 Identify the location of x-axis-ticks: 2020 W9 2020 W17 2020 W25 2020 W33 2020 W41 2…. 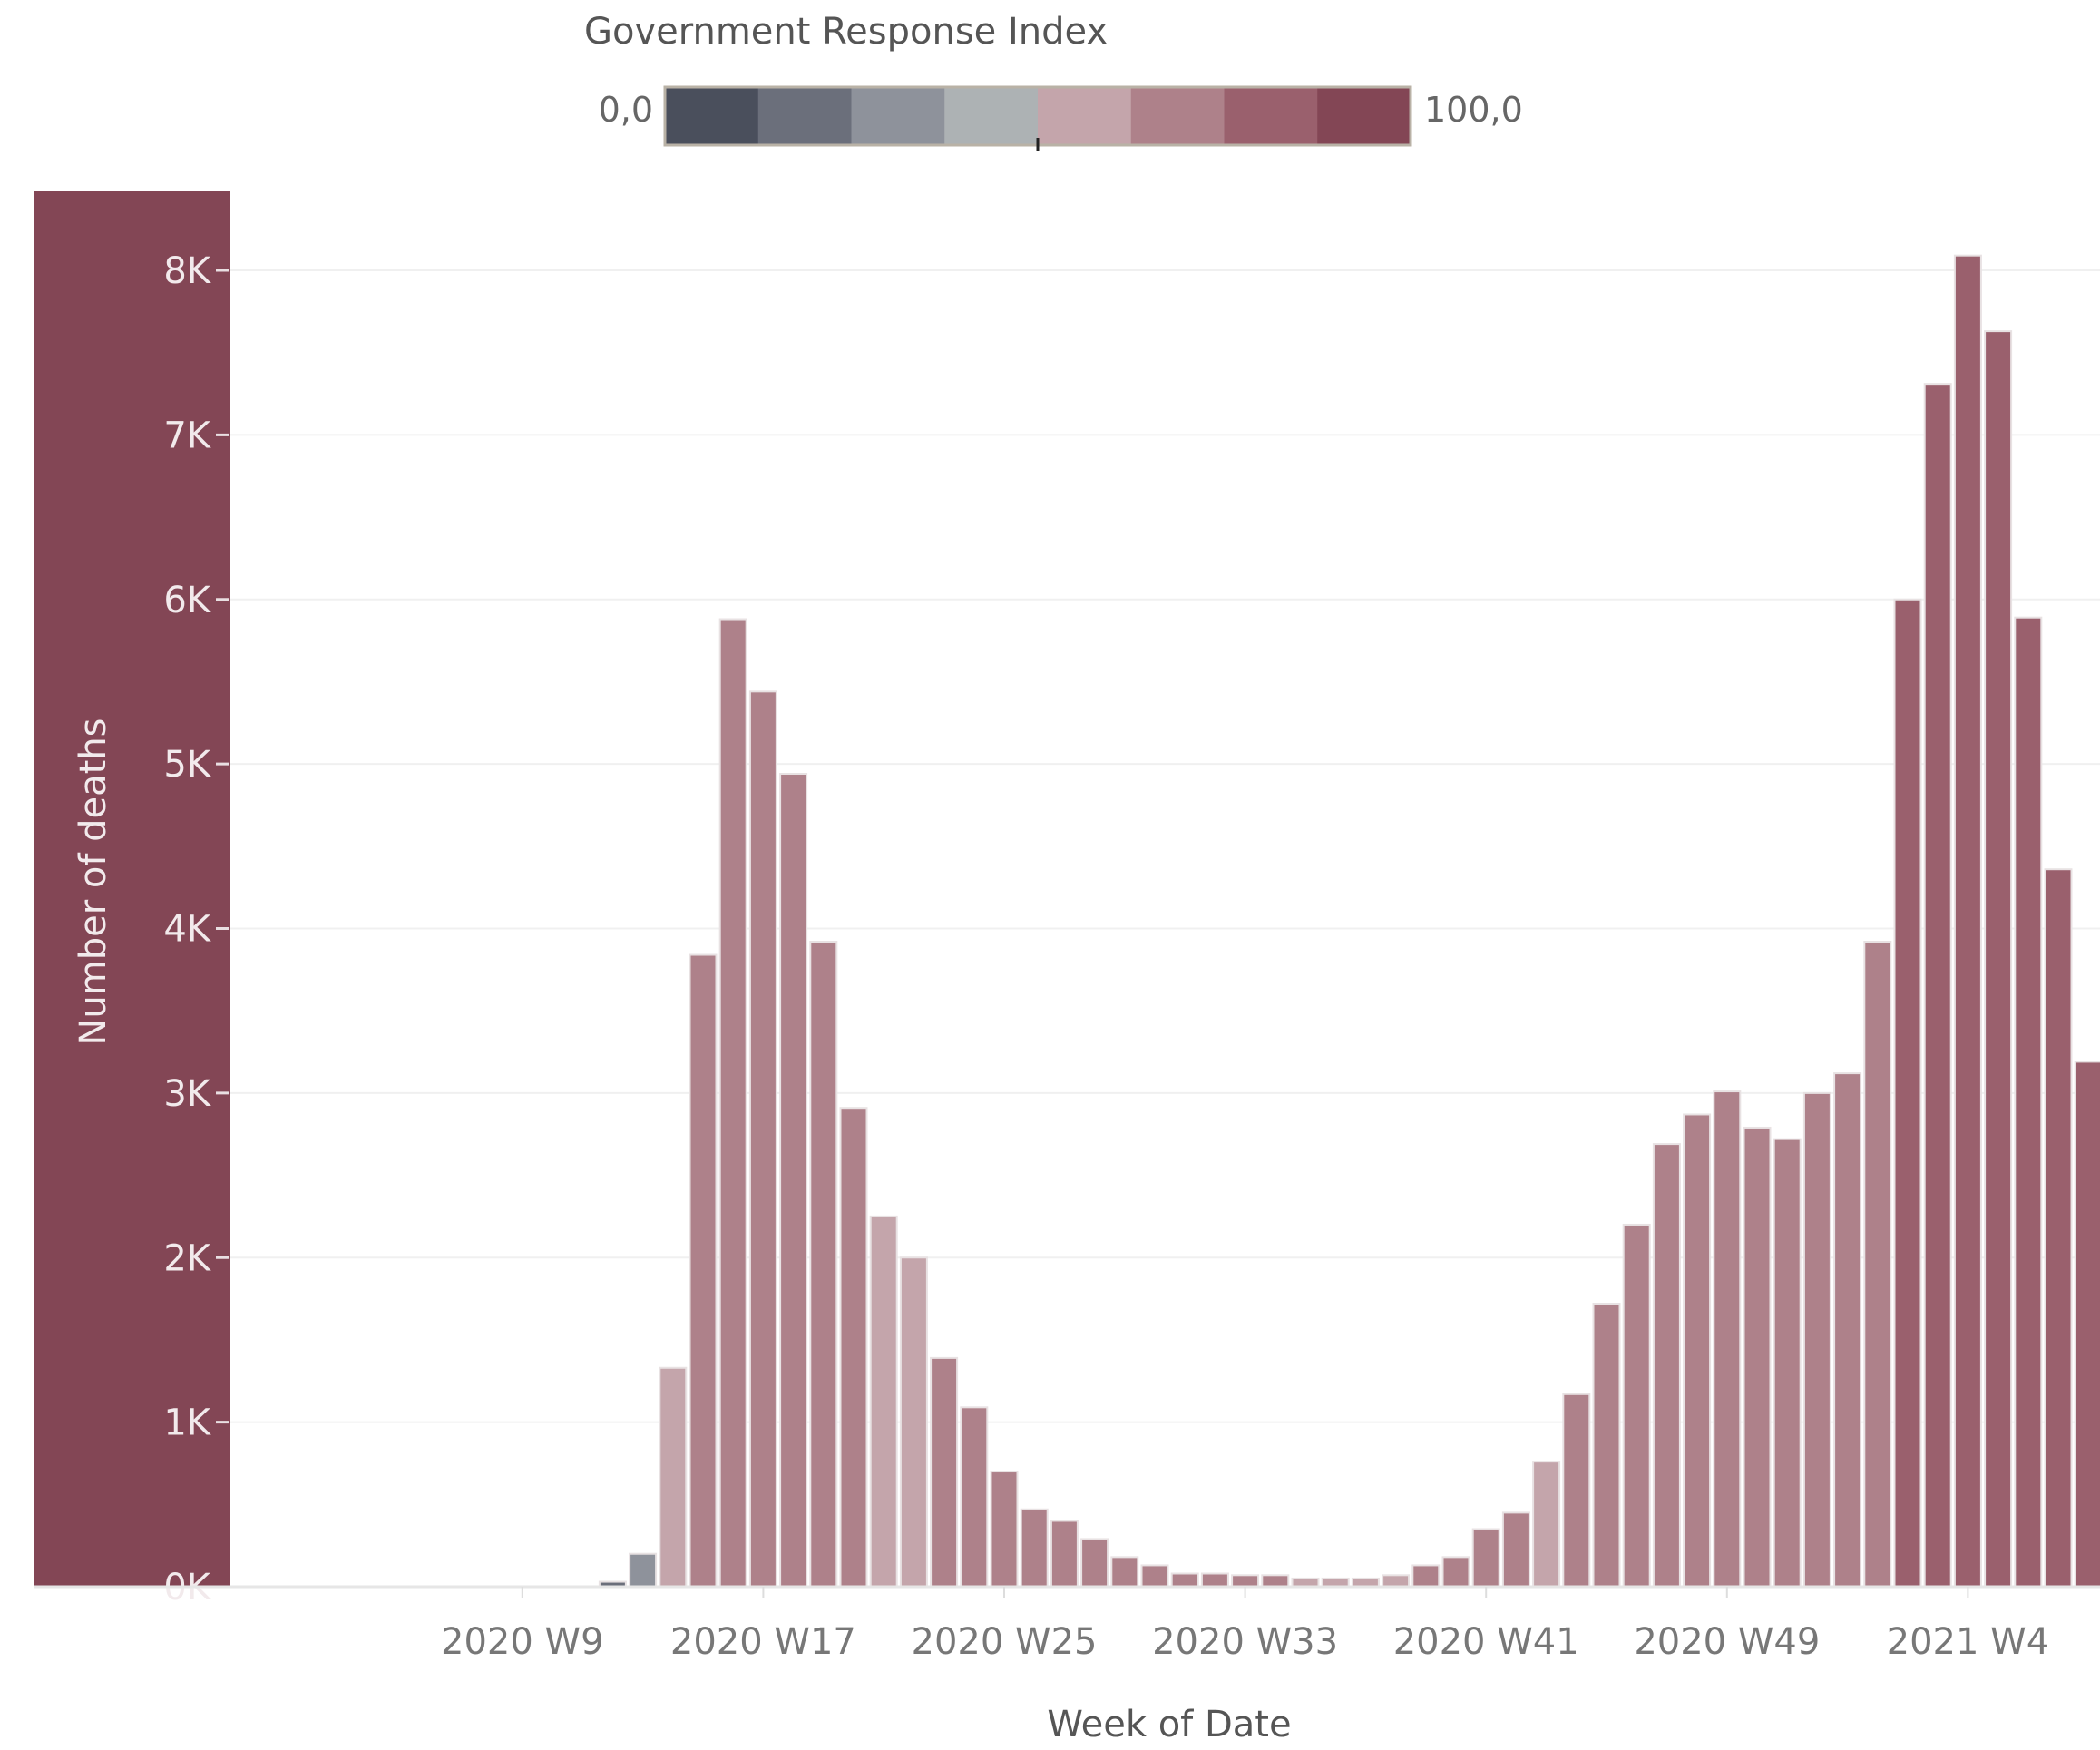
(1245, 1625).